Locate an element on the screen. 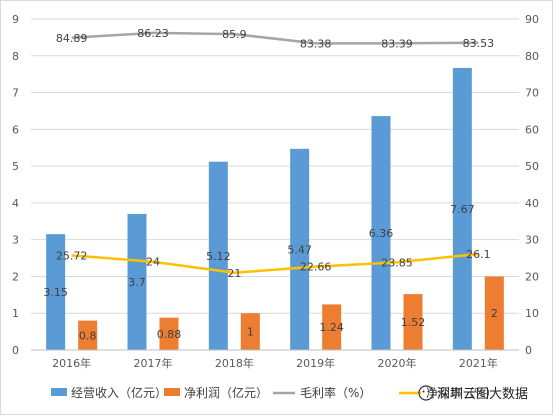  legend-label: 经营收入（亿元） is located at coordinates (119, 392).